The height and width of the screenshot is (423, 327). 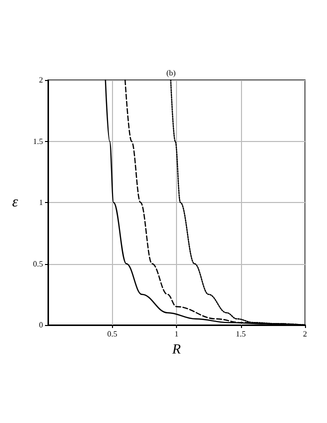 I want to click on y-tick-label: 1, so click(x=41, y=202).